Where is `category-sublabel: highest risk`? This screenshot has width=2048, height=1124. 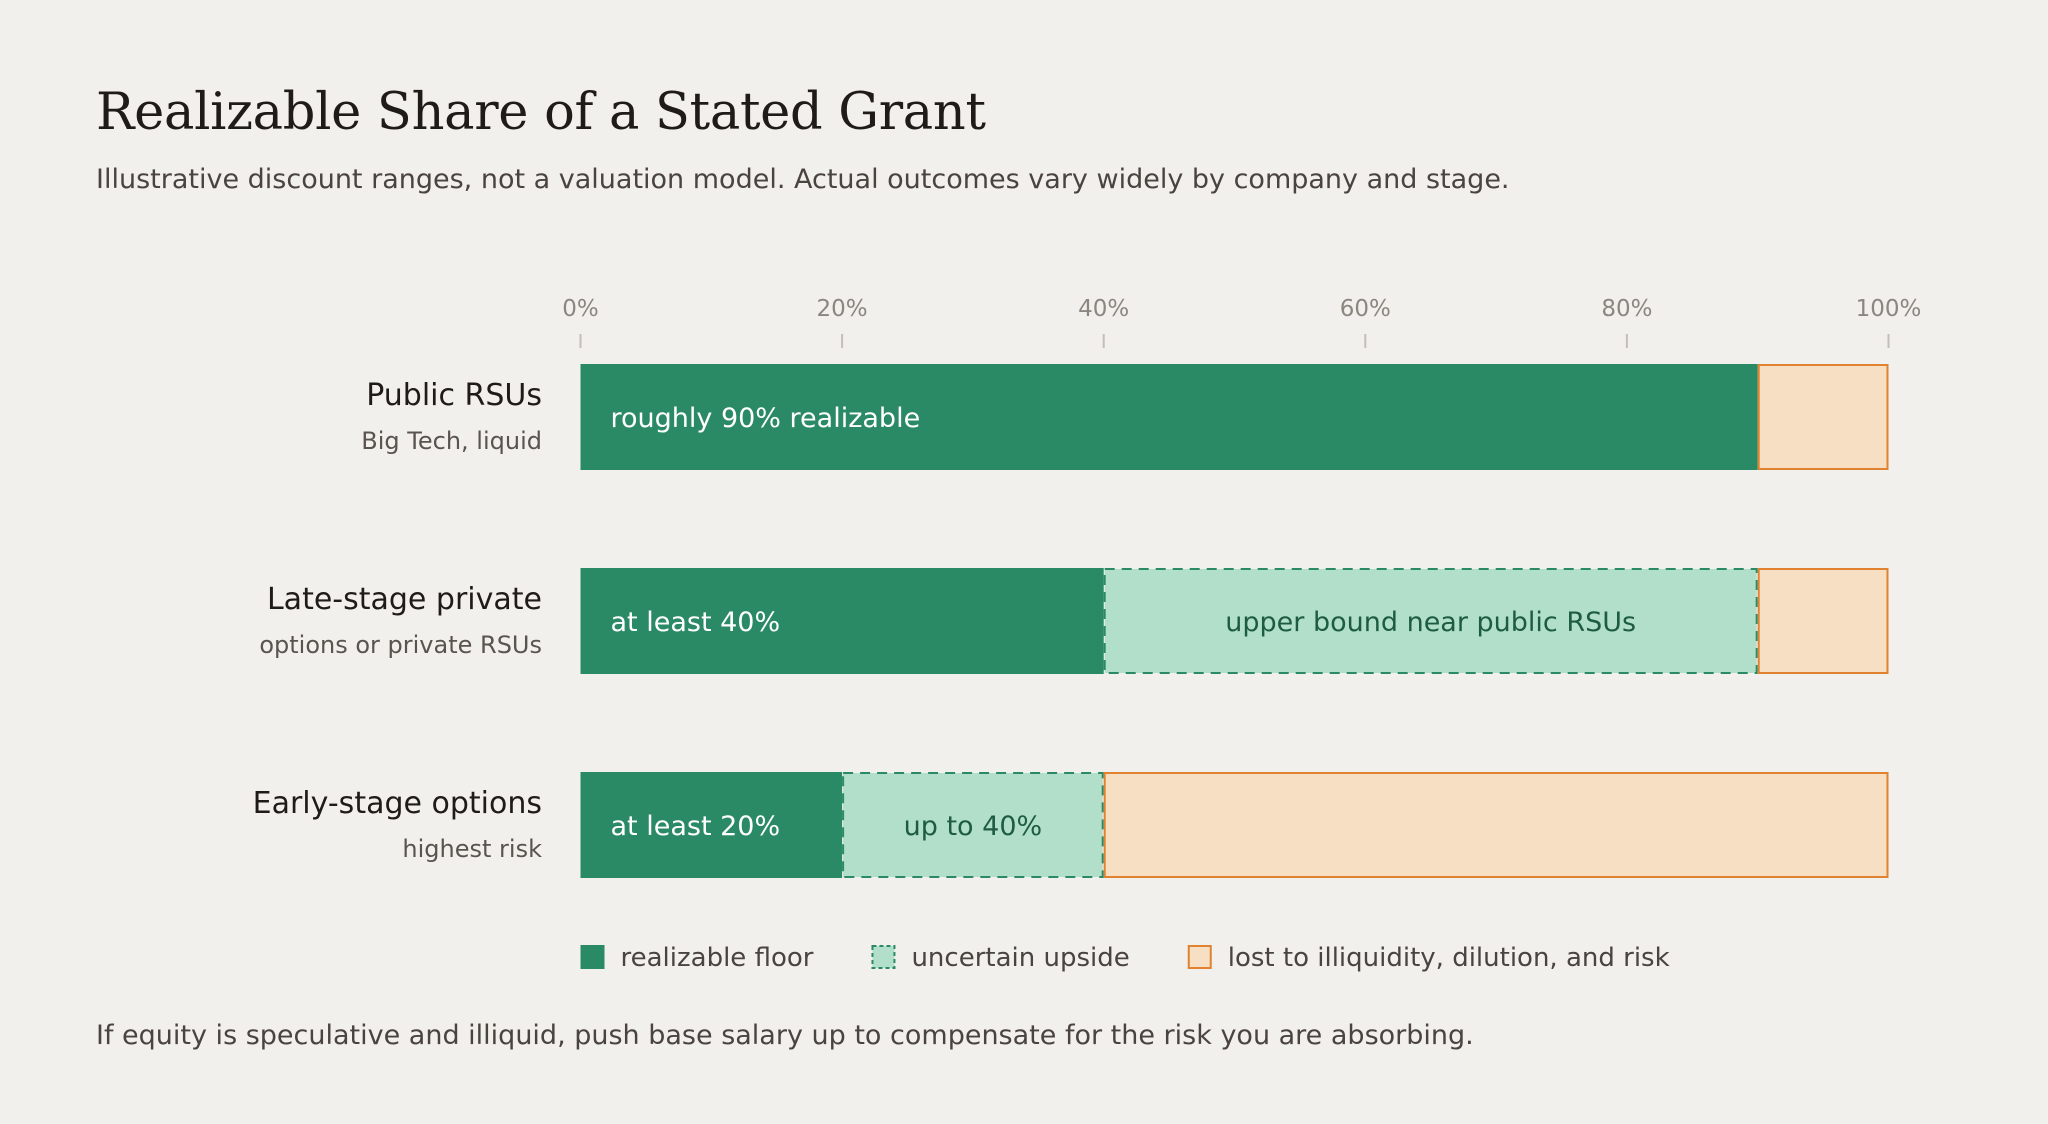
category-sublabel: highest risk is located at coordinates (472, 849).